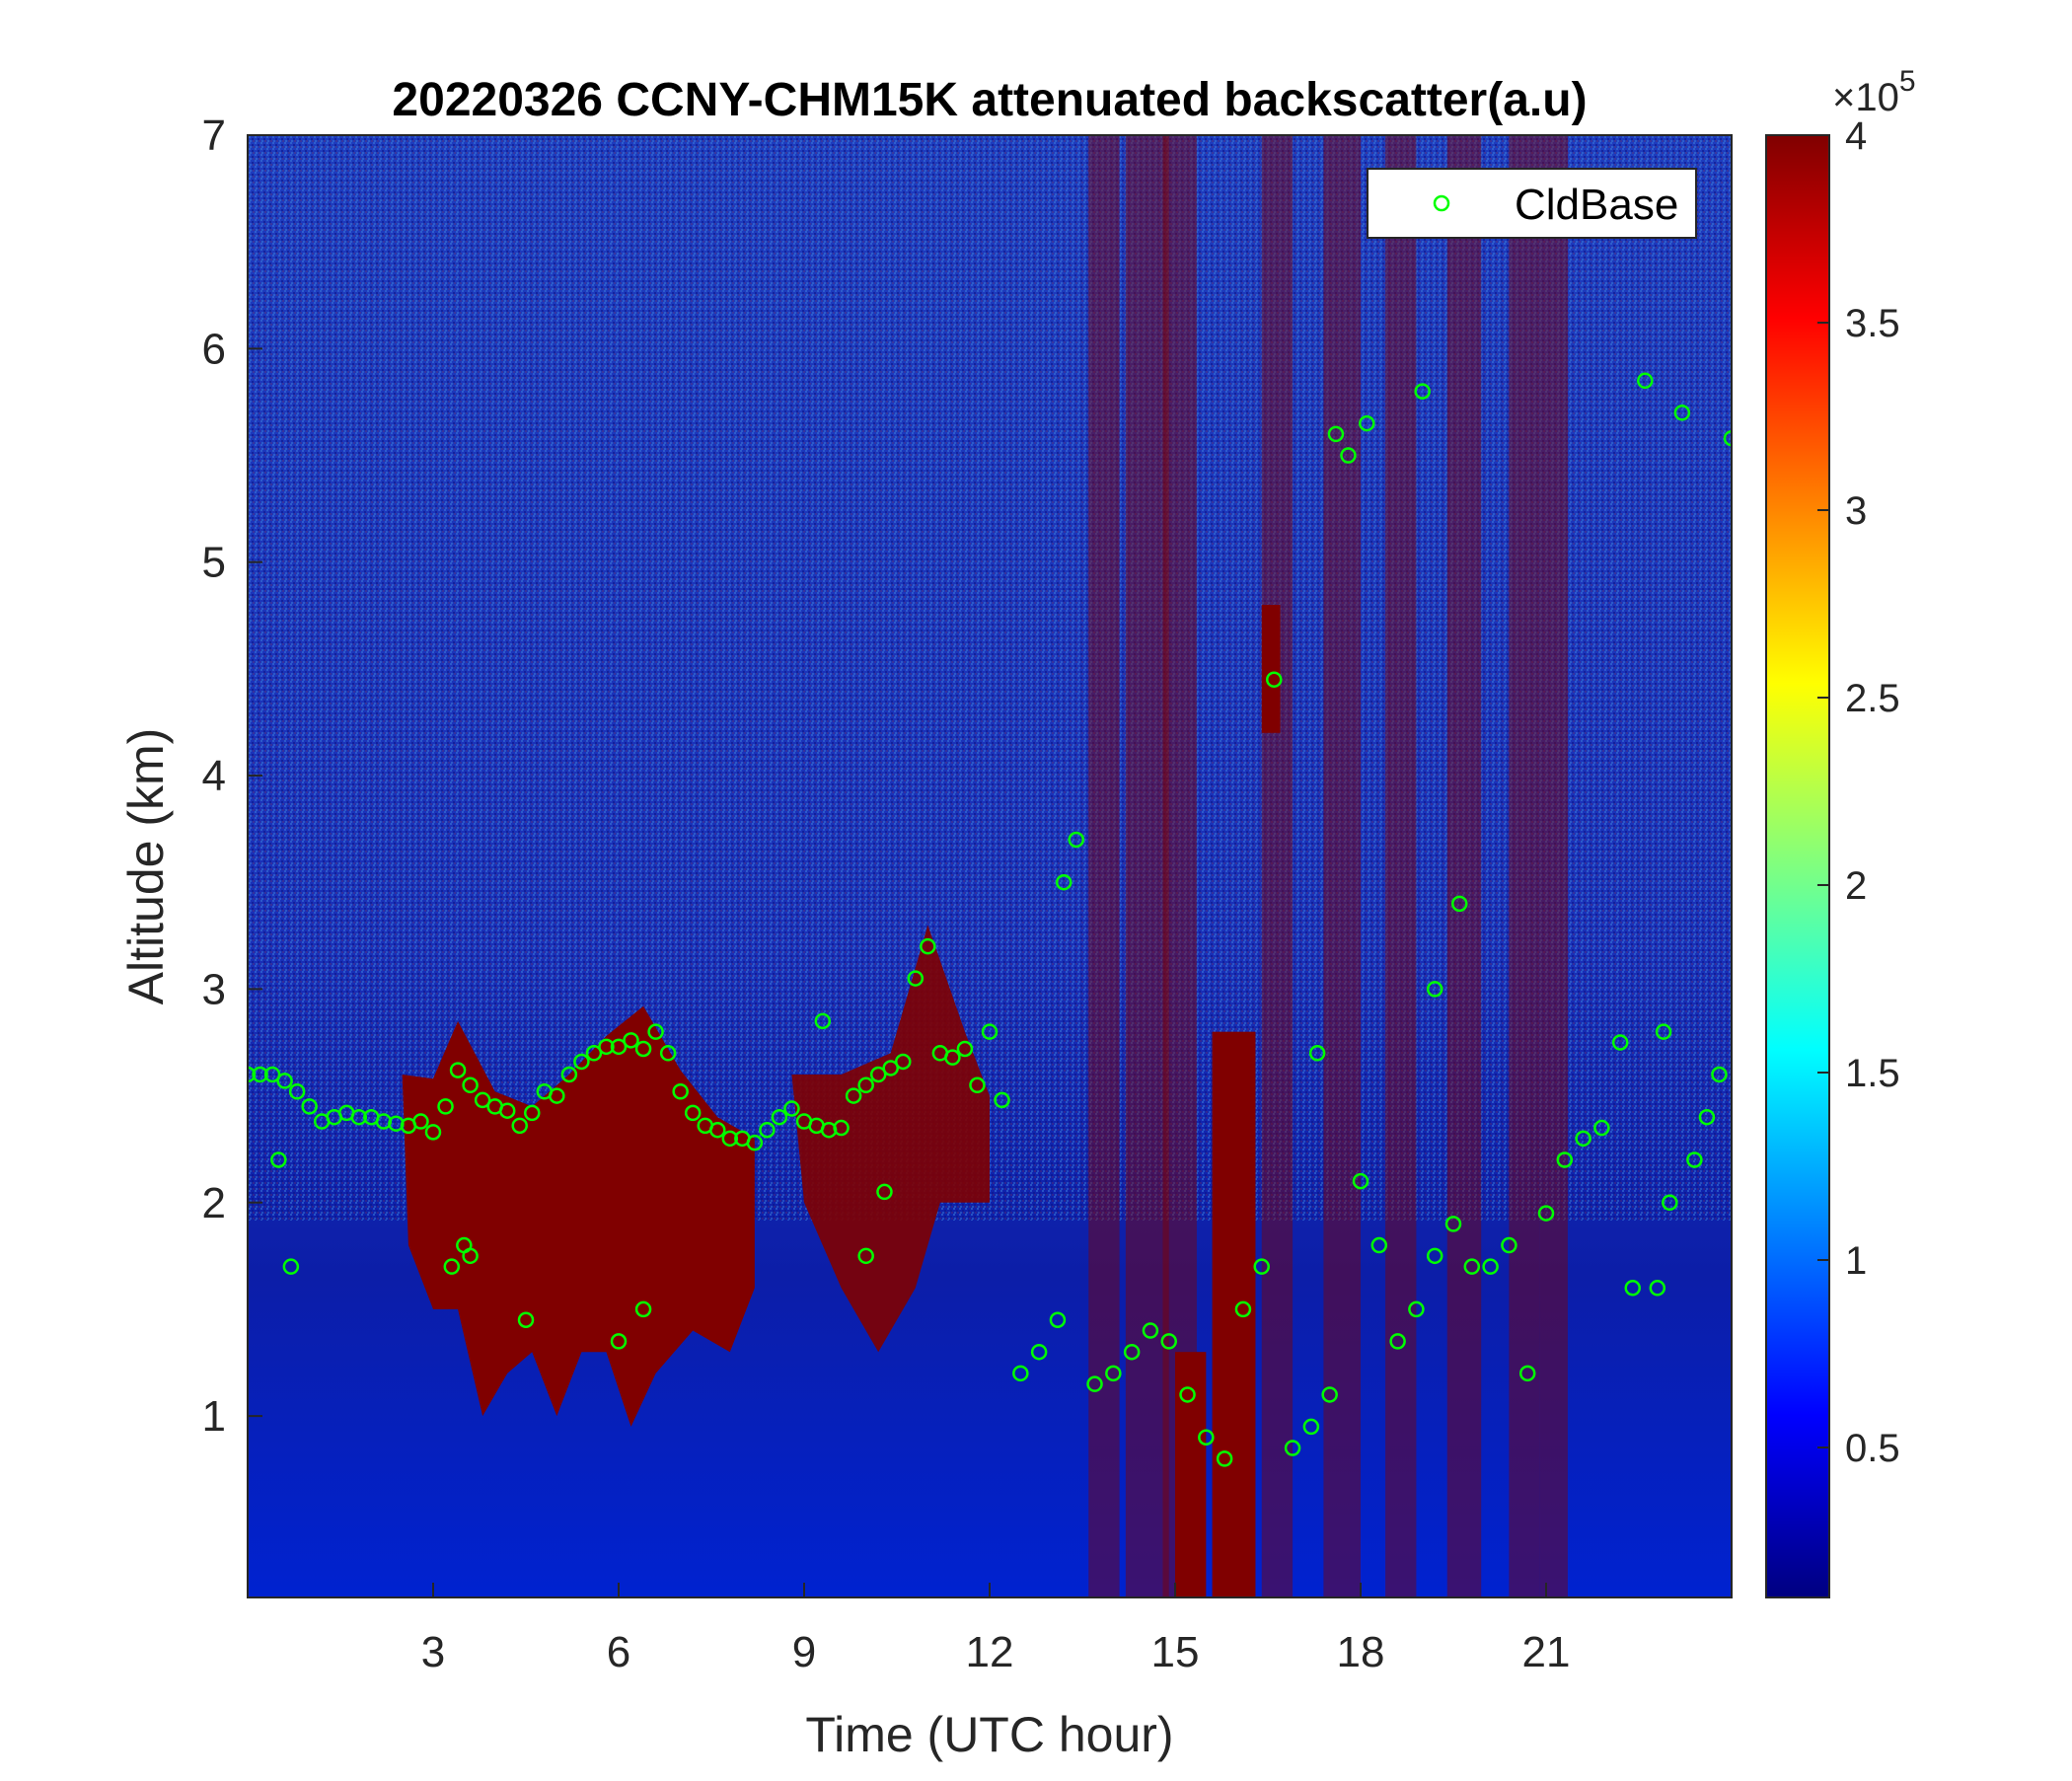 The image size is (2072, 1781). Describe the element at coordinates (618, 1652) in the screenshot. I see `x-tick-label: 6` at that location.